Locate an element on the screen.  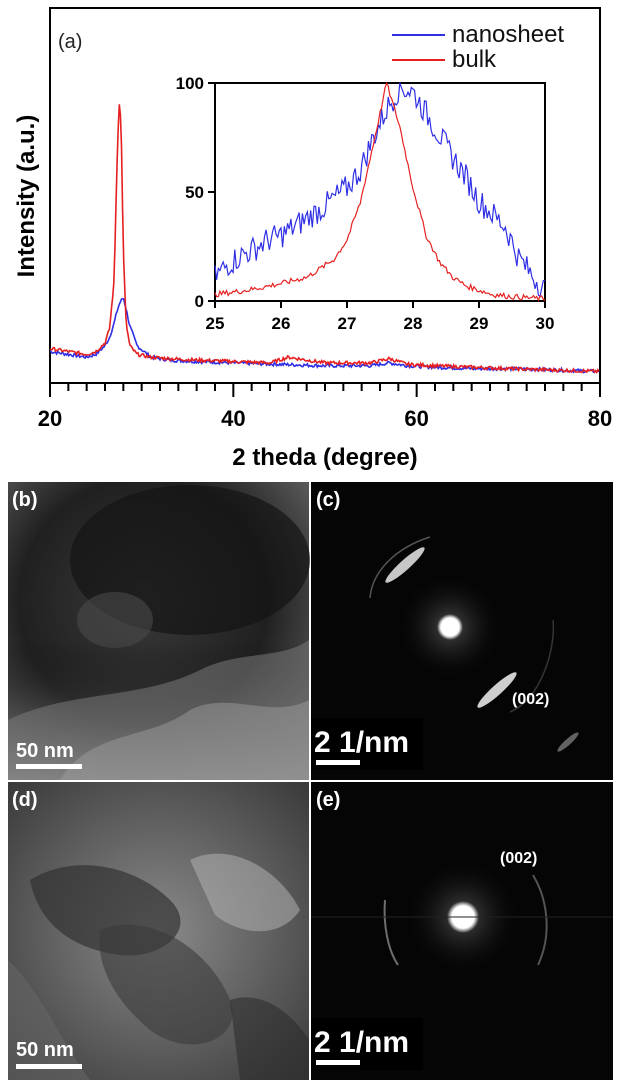
scale-bar-e is located at coordinates (338, 1062).